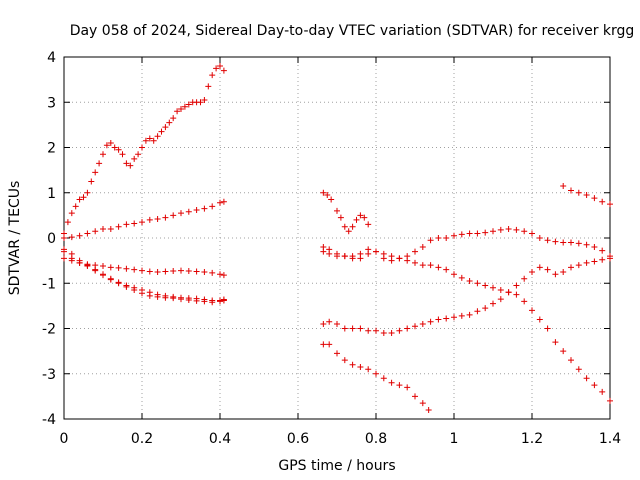 The width and height of the screenshot is (640, 480). Describe the element at coordinates (144, 150) in the screenshot. I see `series-s1` at that location.